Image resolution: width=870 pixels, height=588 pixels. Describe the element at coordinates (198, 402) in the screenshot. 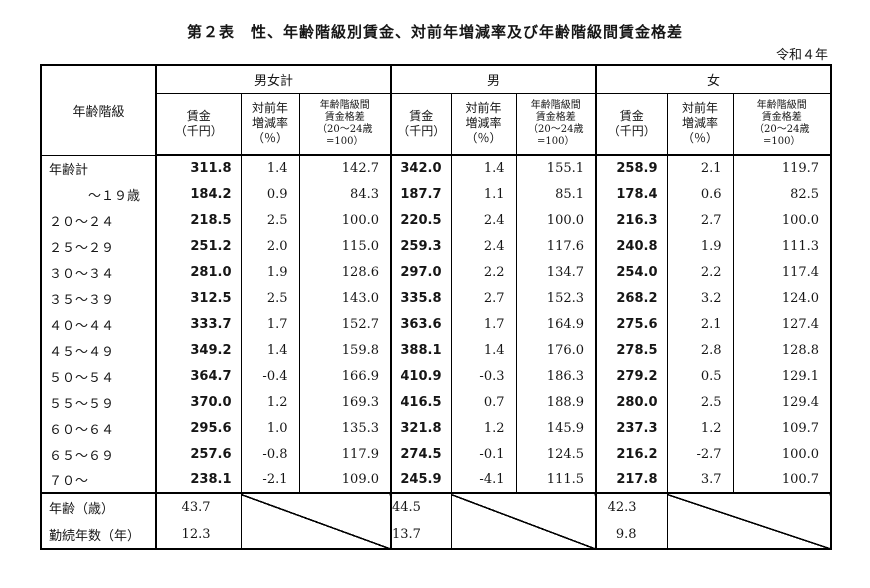

I see `cell-total-wage: 370.0` at that location.